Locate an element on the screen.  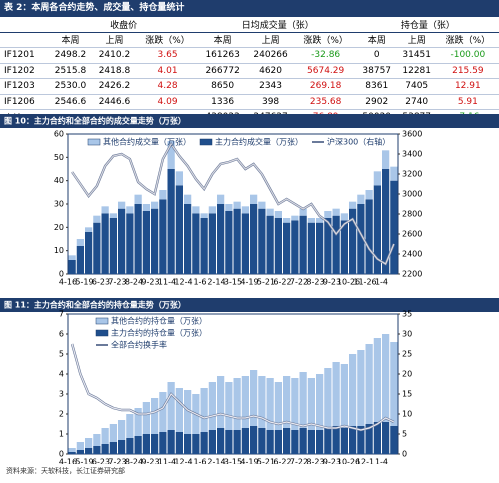
y2-tick-label: 20 is located at coordinates (407, 374).